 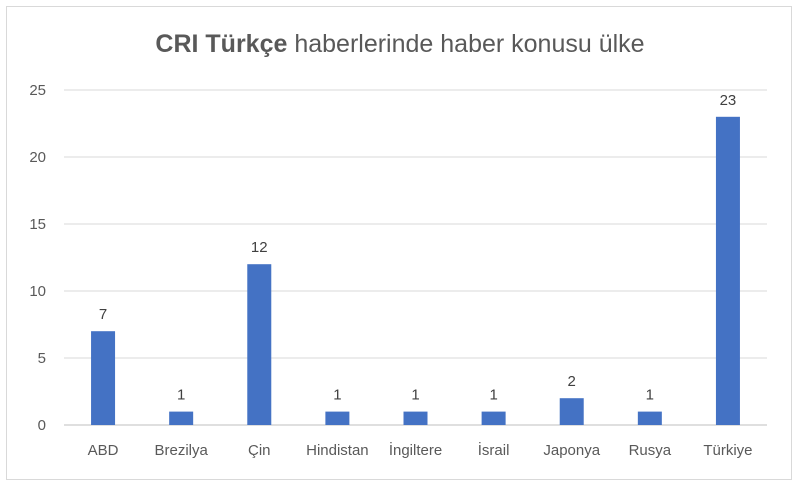 I want to click on data-label: 2, so click(x=572, y=381).